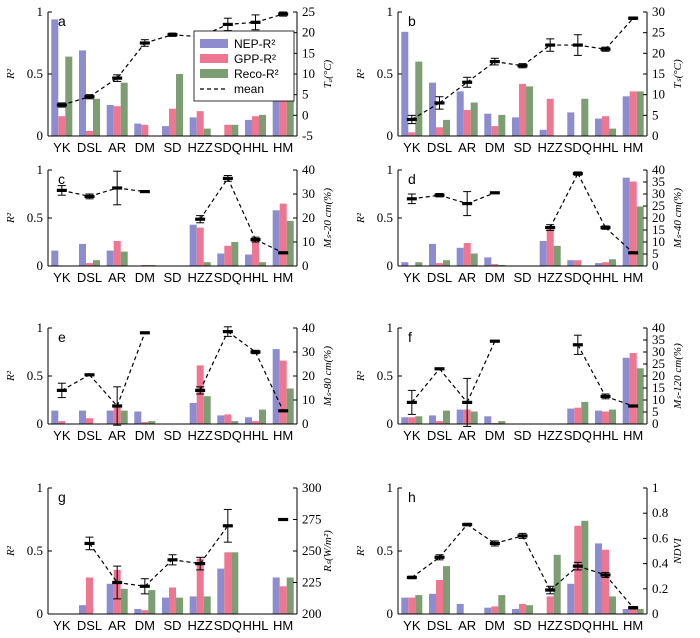  What do you see at coordinates (110, 258) in the screenshot?
I see `bar-c-nep-AR` at bounding box center [110, 258].